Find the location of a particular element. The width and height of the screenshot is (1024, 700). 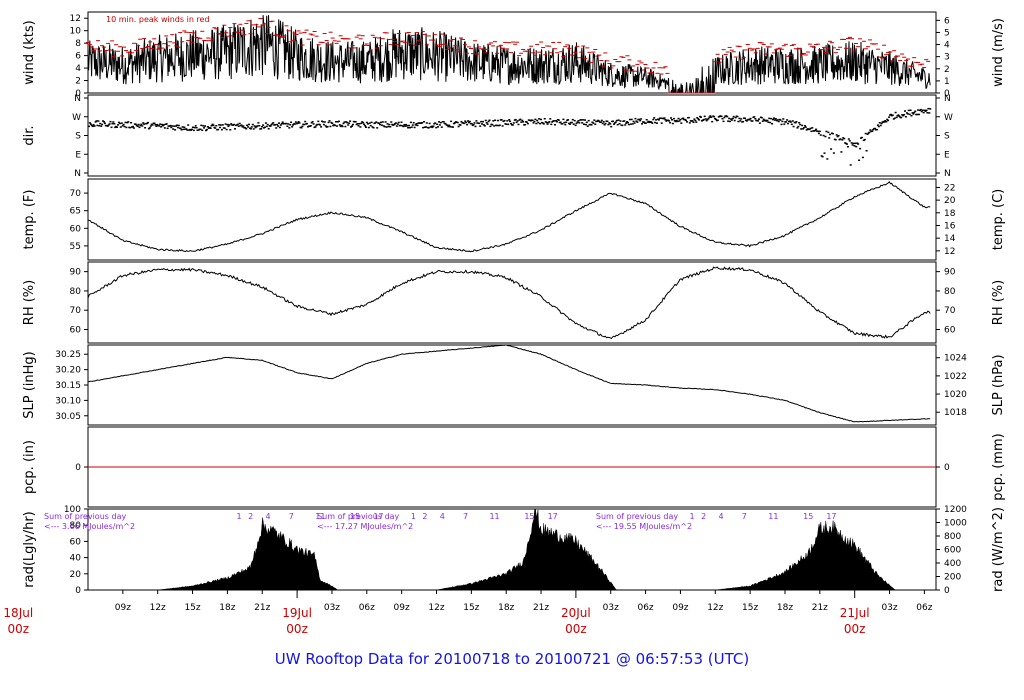

ytick-label-right: 90 is located at coordinates (950, 273).